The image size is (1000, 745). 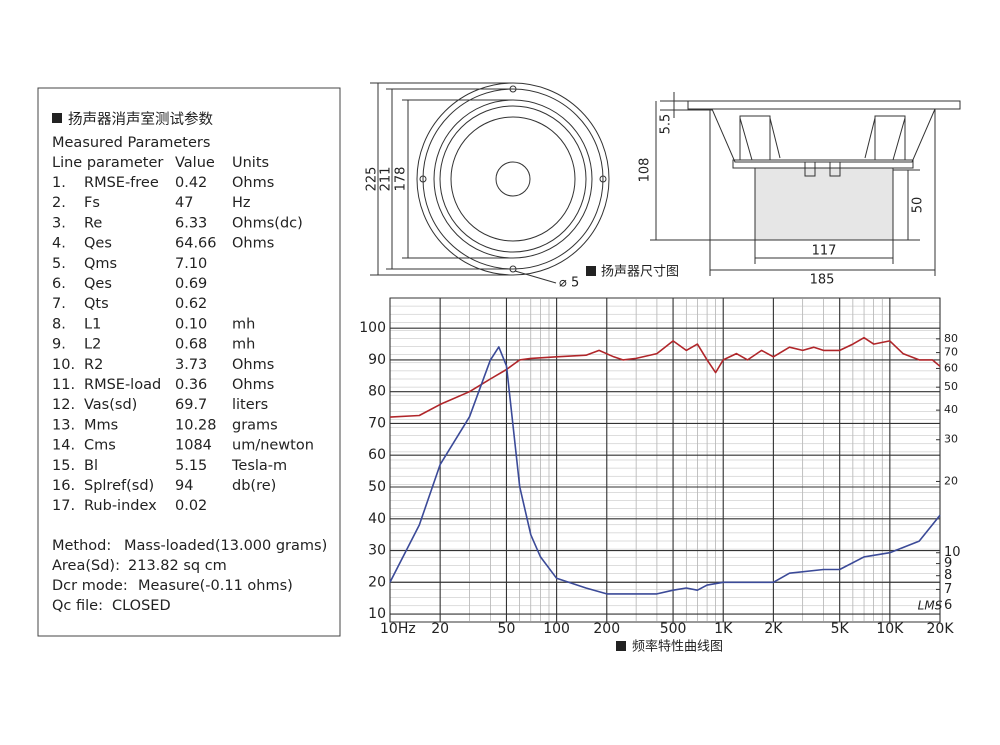 What do you see at coordinates (59, 324) in the screenshot?
I see `table-cell: 8.` at bounding box center [59, 324].